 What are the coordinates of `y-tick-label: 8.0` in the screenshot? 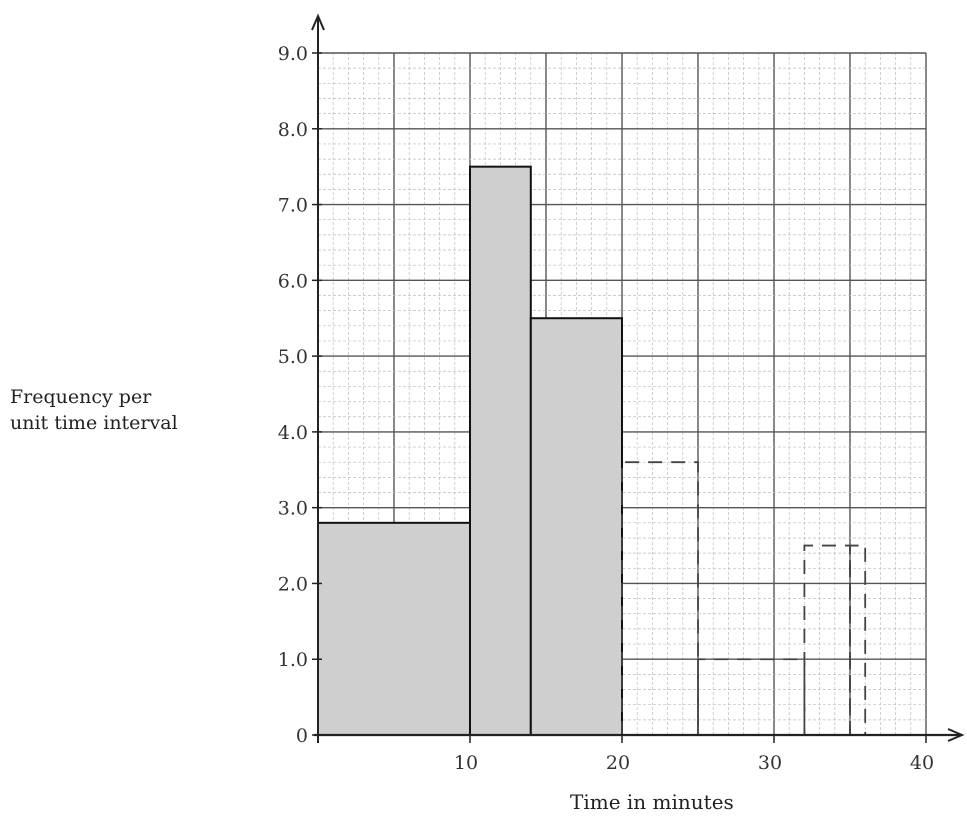 It's located at (293, 130).